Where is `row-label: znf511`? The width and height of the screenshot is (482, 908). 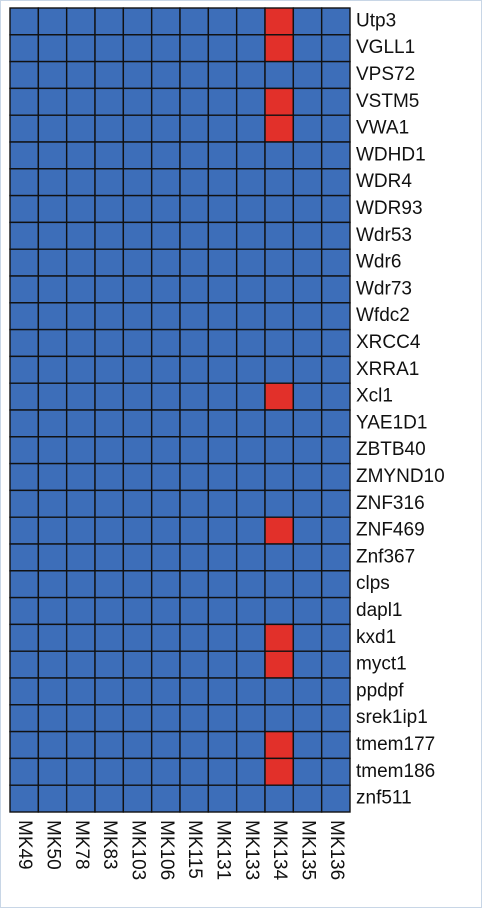 row-label: znf511 is located at coordinates (384, 798).